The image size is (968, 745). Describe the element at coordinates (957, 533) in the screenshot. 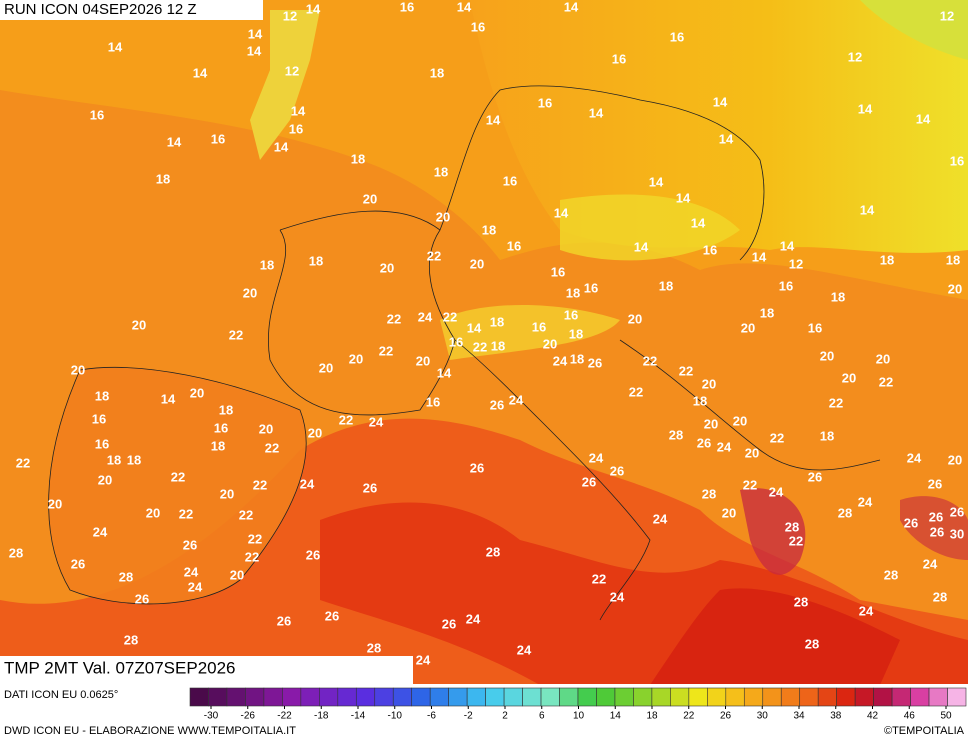

I see `temperature-label: 30` at that location.